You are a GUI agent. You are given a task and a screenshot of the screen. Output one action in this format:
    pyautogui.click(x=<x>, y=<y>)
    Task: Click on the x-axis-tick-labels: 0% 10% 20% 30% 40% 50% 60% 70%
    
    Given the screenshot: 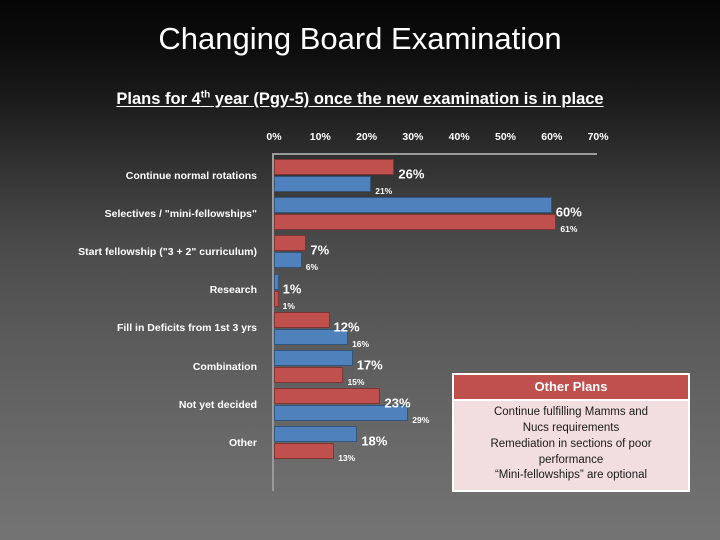 What is the action you would take?
    pyautogui.click(x=360, y=139)
    